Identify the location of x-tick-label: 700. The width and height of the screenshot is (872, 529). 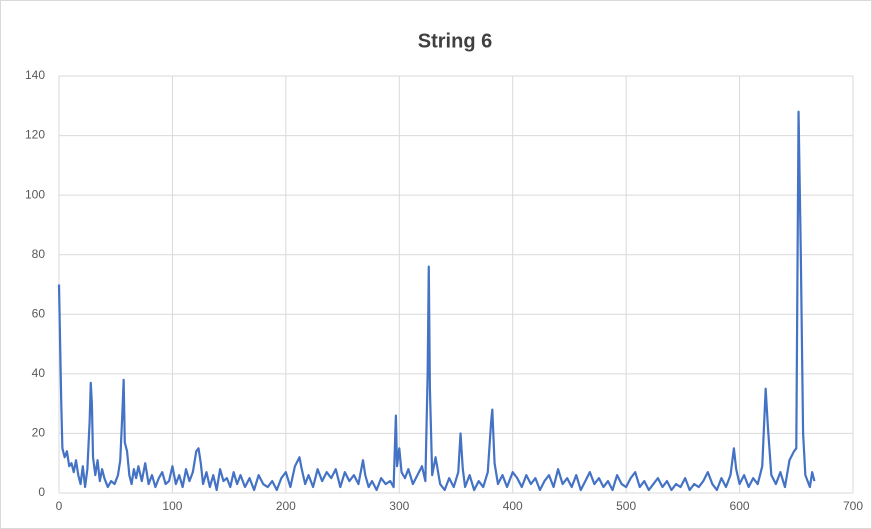
(853, 506).